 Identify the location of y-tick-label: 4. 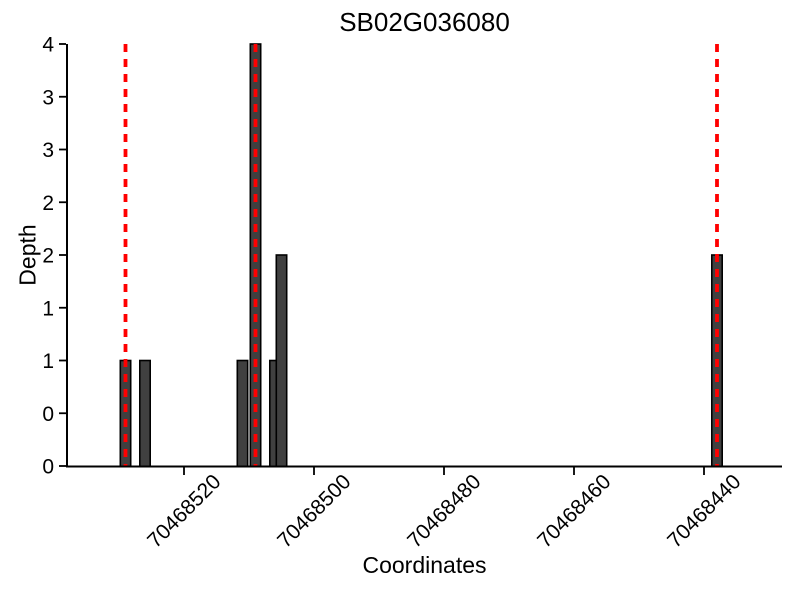
(48, 45).